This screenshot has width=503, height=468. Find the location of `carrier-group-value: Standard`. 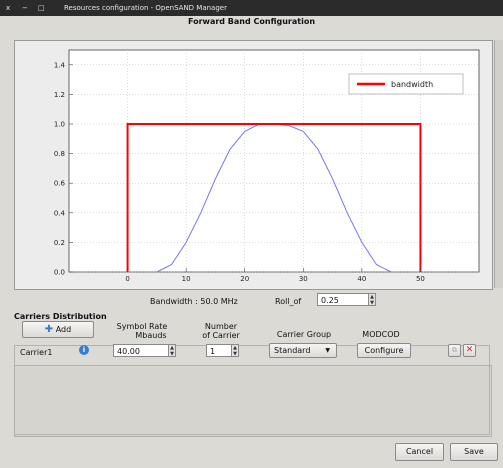

carrier-group-value: Standard is located at coordinates (292, 350).